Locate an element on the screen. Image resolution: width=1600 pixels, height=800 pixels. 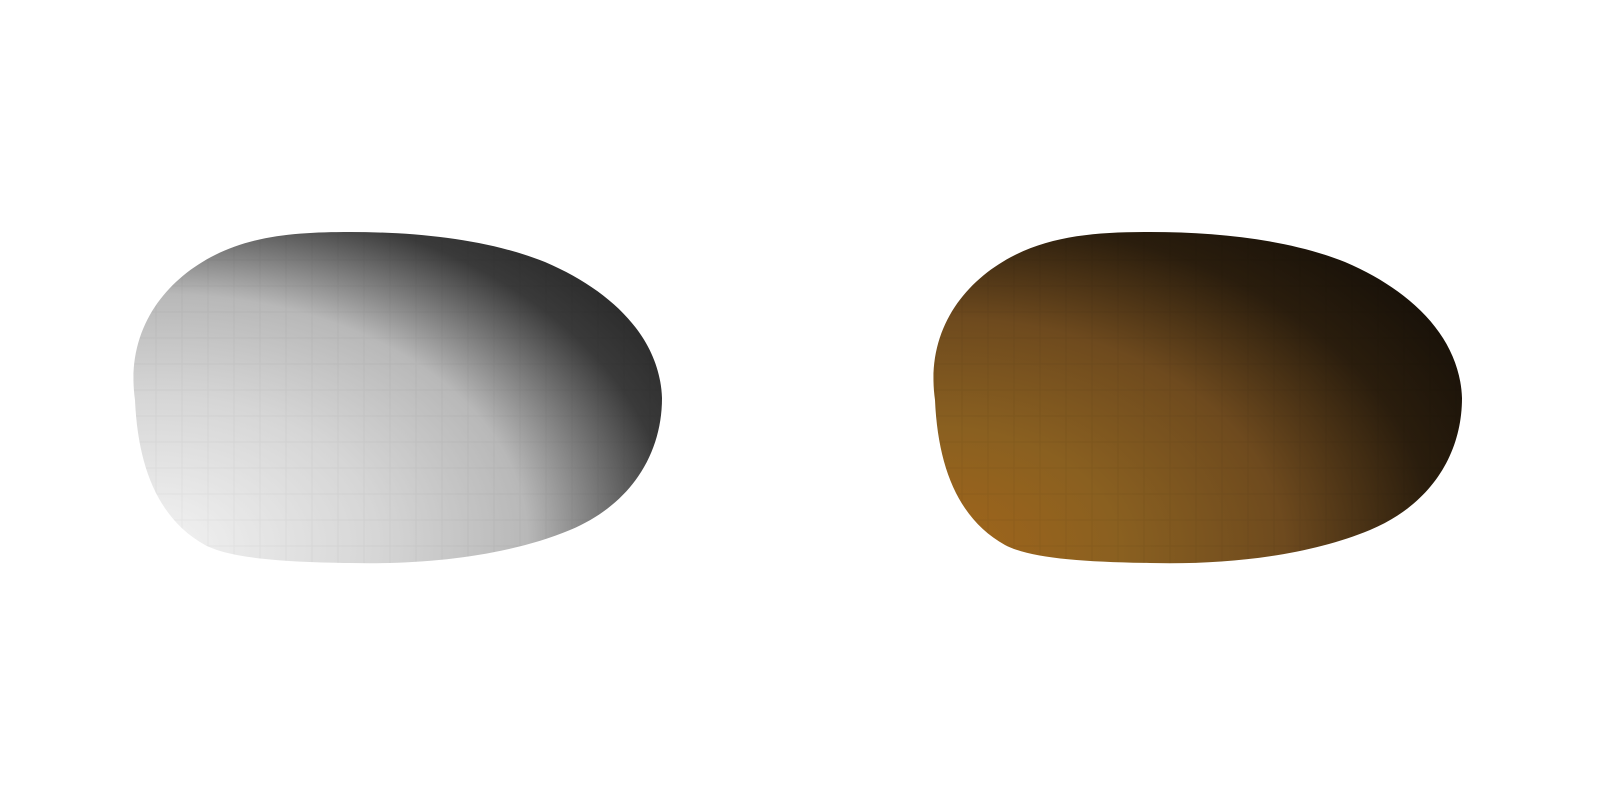
grayscale-ellipsoid is located at coordinates (397, 398).